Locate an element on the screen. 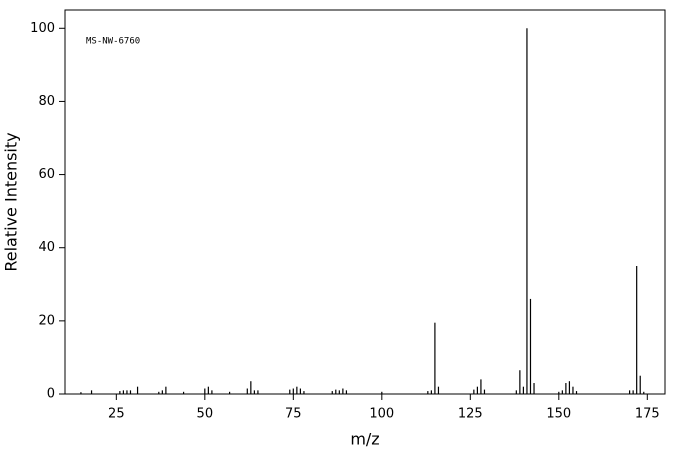 This screenshot has height=459, width=676. x-tick-label: 100 is located at coordinates (381, 414).